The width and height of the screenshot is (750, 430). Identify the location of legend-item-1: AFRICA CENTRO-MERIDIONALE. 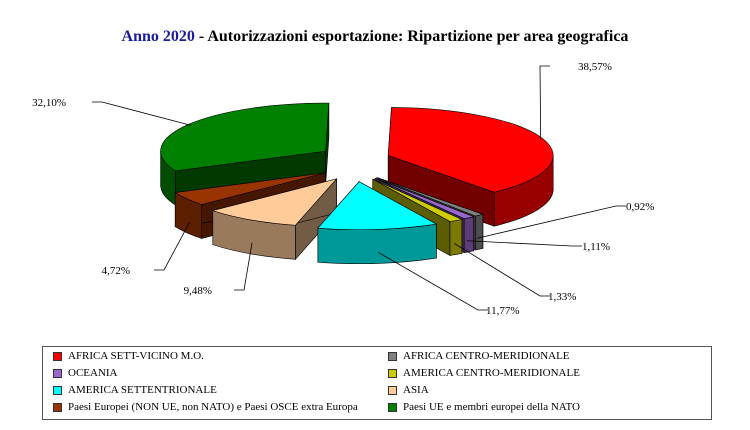
(479, 356).